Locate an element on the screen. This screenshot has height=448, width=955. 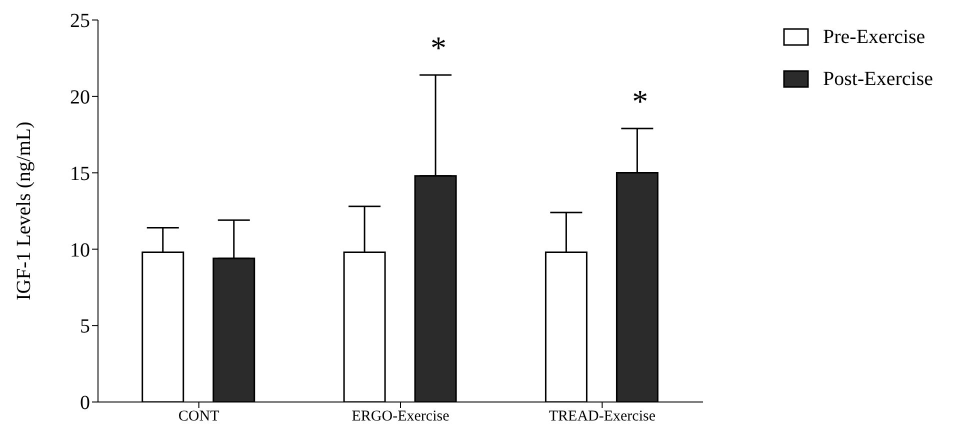
y-tick-label: 15 is located at coordinates (80, 173).